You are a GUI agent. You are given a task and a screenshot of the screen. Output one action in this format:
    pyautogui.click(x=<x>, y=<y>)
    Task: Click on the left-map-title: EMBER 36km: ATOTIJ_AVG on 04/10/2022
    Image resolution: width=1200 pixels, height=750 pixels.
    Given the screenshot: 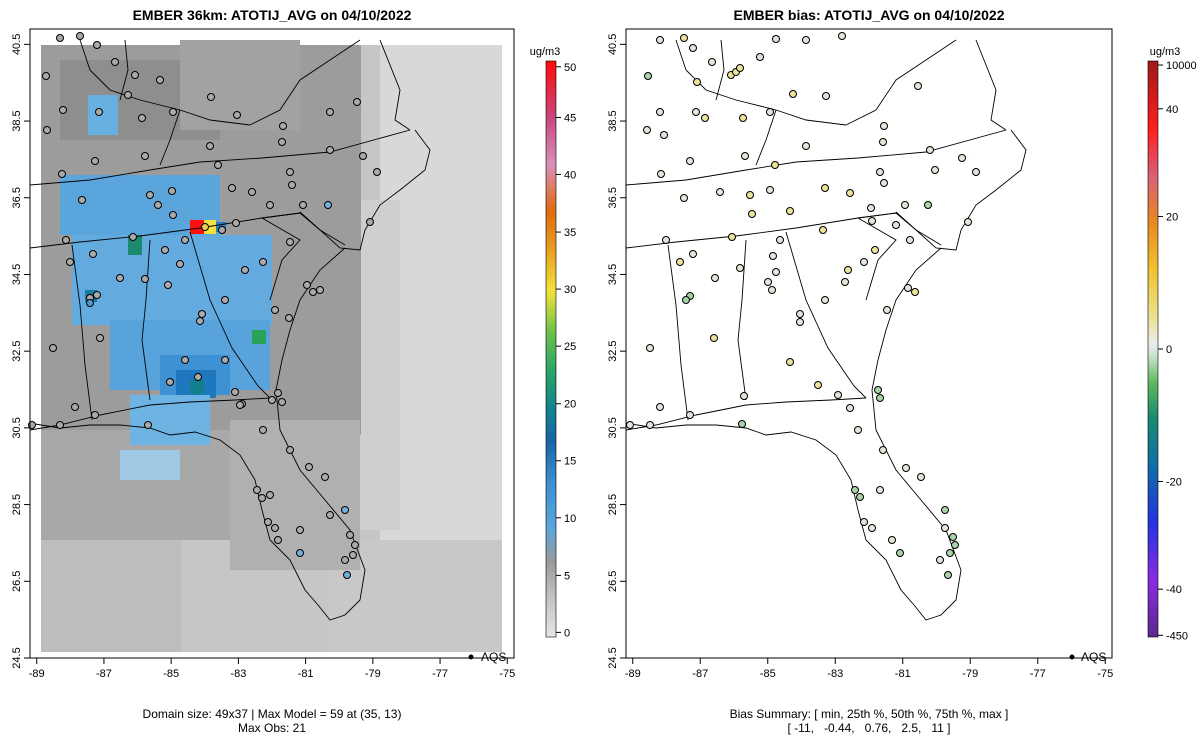 What is the action you would take?
    pyautogui.click(x=272, y=15)
    